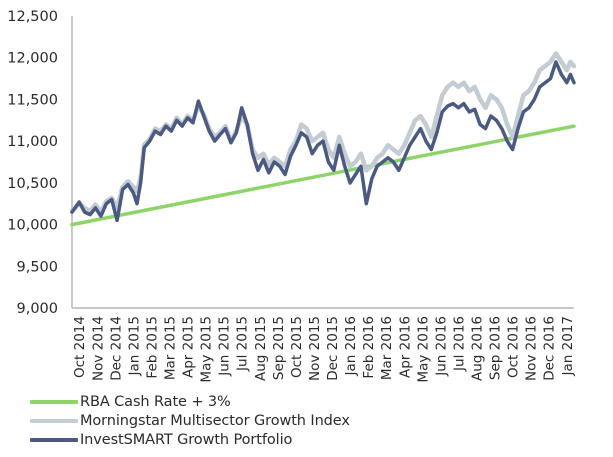 This screenshot has height=457, width=613. I want to click on y-tick-label: 9,000, so click(37, 309).